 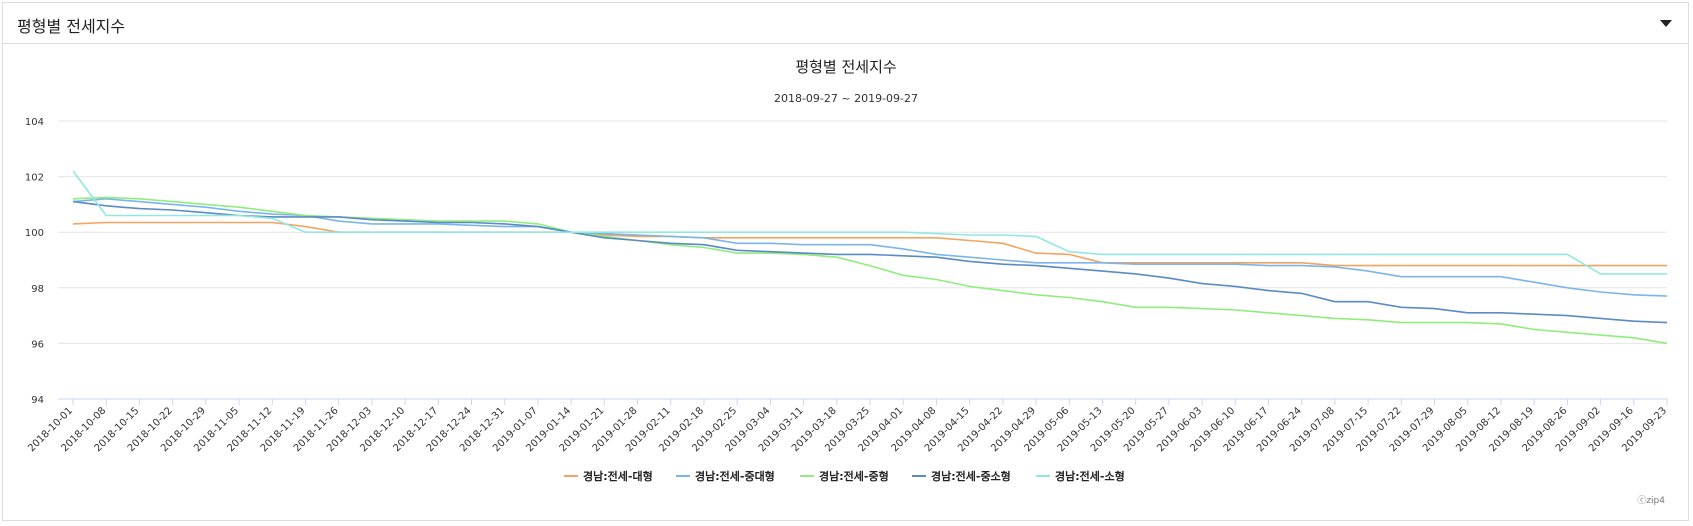 I want to click on collapse-caret-icon, so click(x=1666, y=23).